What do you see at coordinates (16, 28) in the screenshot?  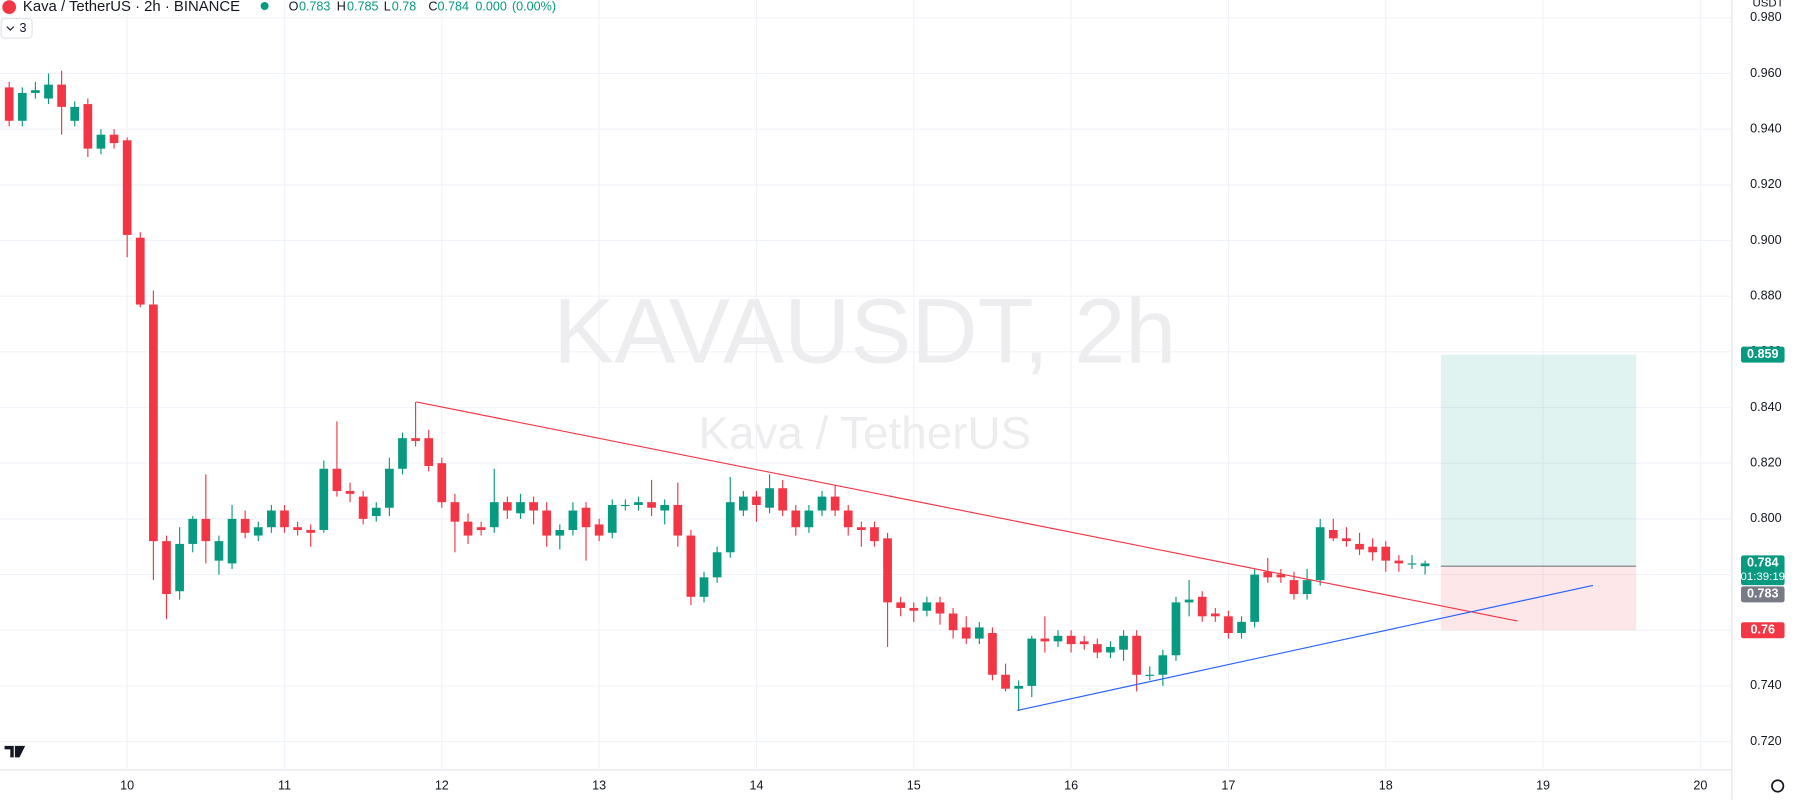 I see `indicators-toggle` at bounding box center [16, 28].